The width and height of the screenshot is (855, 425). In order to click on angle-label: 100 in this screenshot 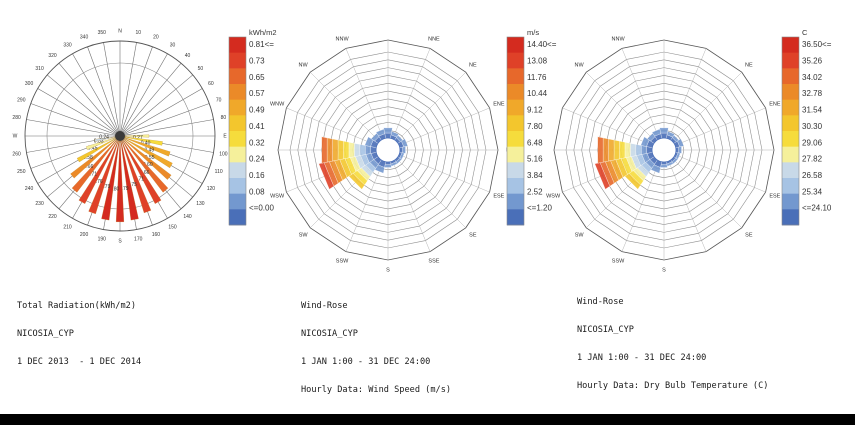, I will do `click(223, 155)`.